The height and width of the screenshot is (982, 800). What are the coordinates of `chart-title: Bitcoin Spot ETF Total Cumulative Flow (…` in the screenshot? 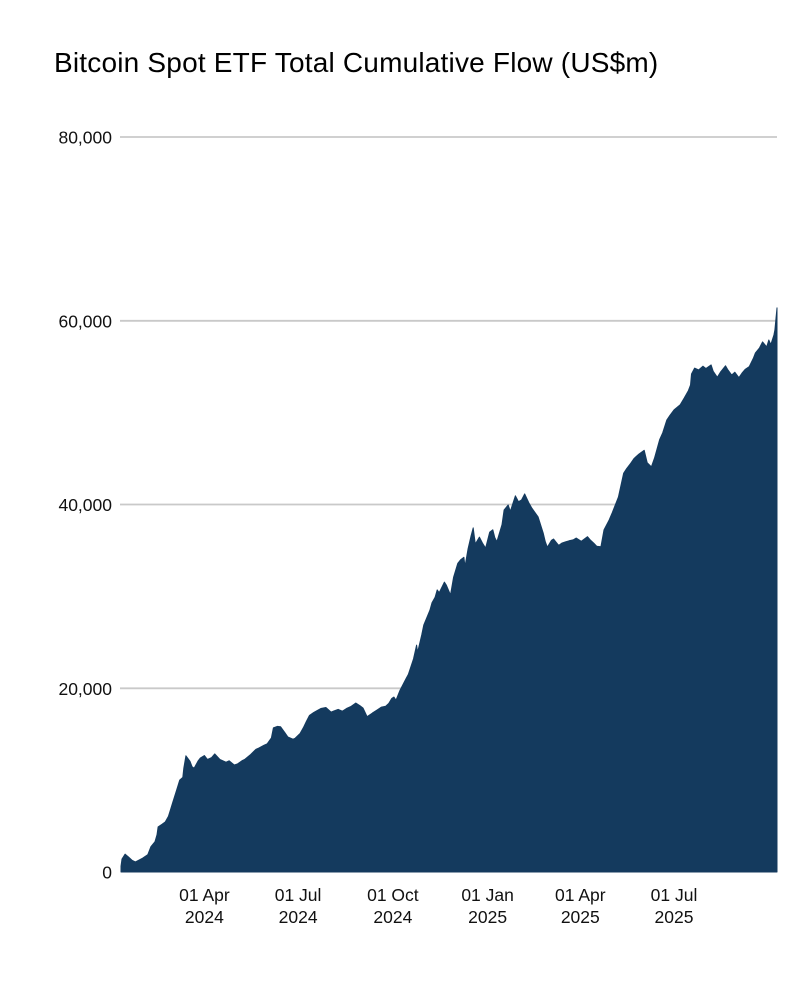 It's located at (356, 62).